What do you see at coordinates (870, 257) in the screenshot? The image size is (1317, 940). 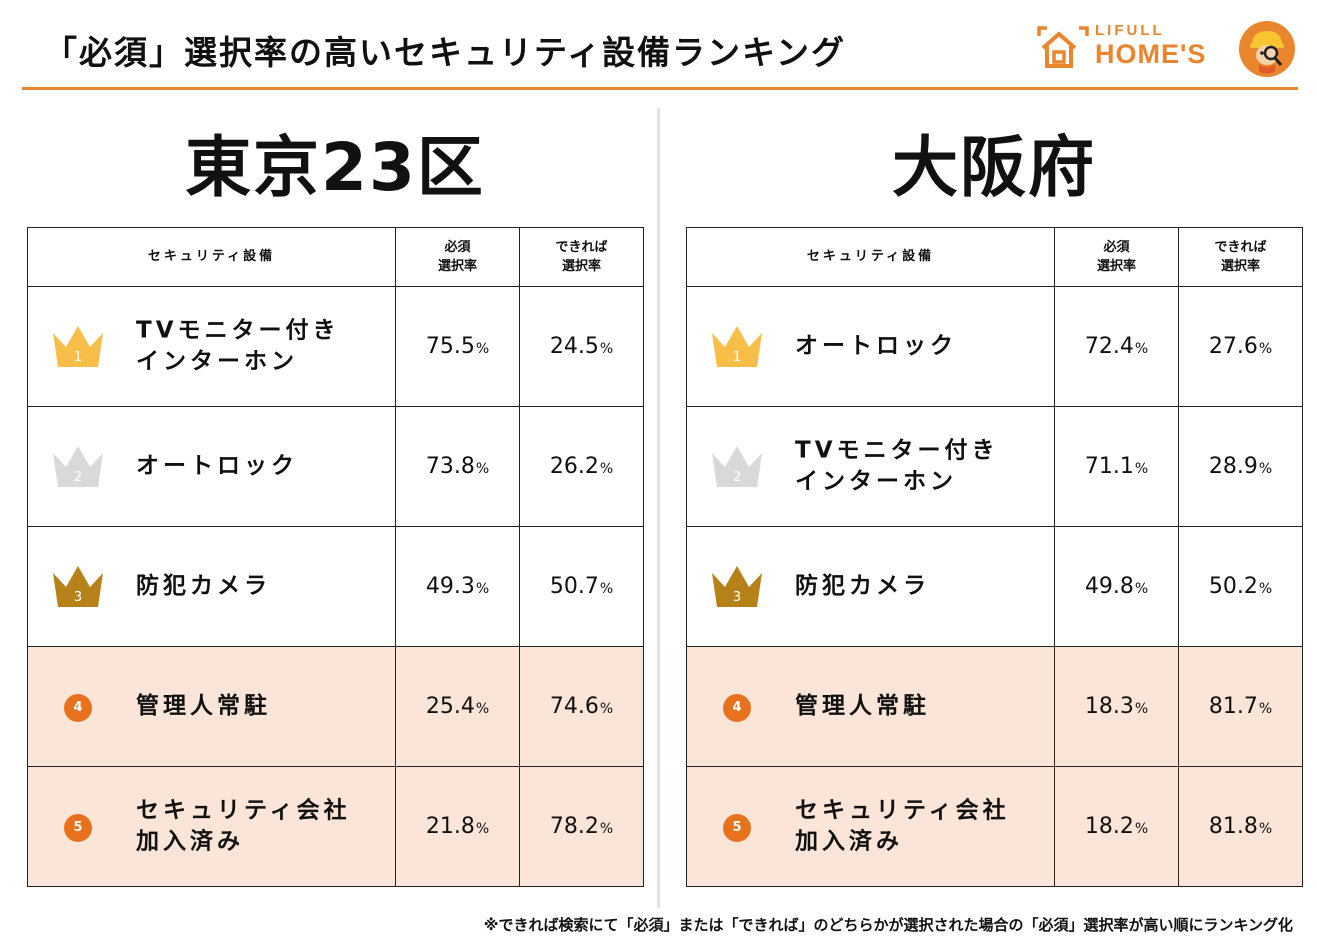 I see `header-facility: セキュリティ設備` at bounding box center [870, 257].